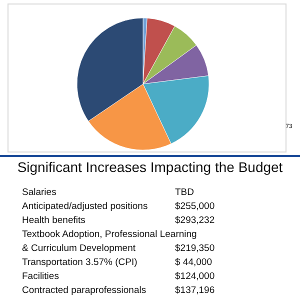 The image size is (300, 304). I want to click on text: $ 44,000, so click(193, 262).